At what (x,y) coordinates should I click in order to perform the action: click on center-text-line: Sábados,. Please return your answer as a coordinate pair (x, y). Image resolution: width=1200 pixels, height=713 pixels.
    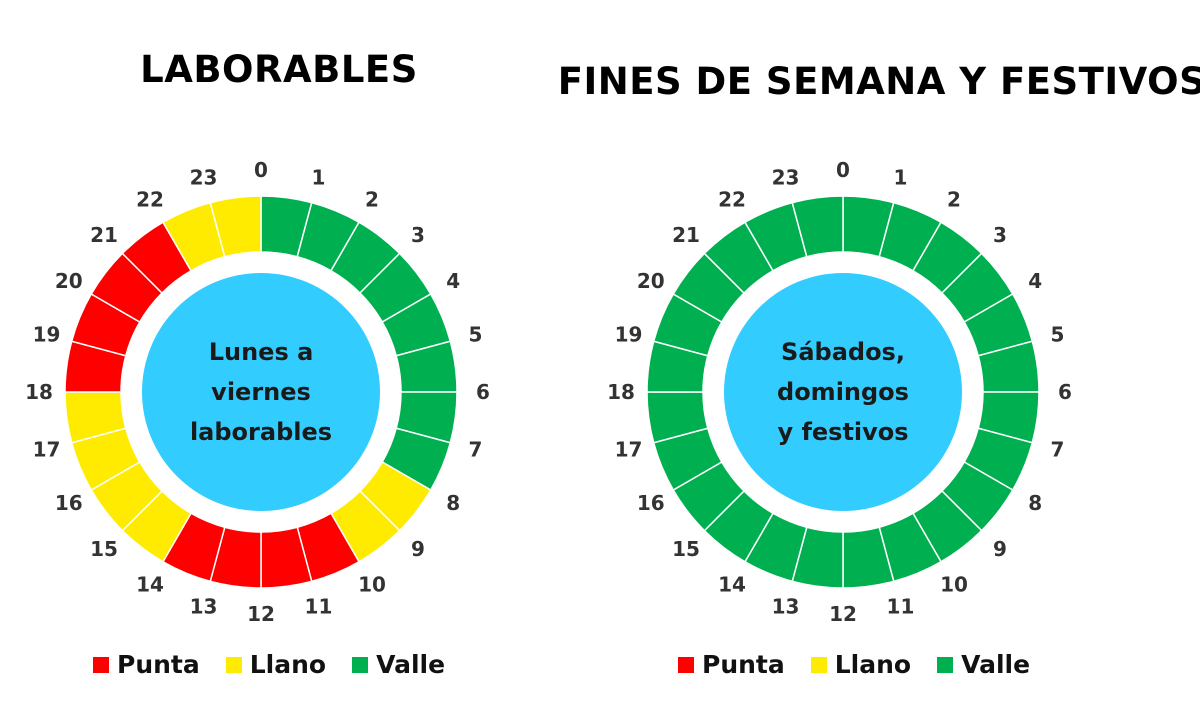
    Looking at the image, I should click on (843, 352).